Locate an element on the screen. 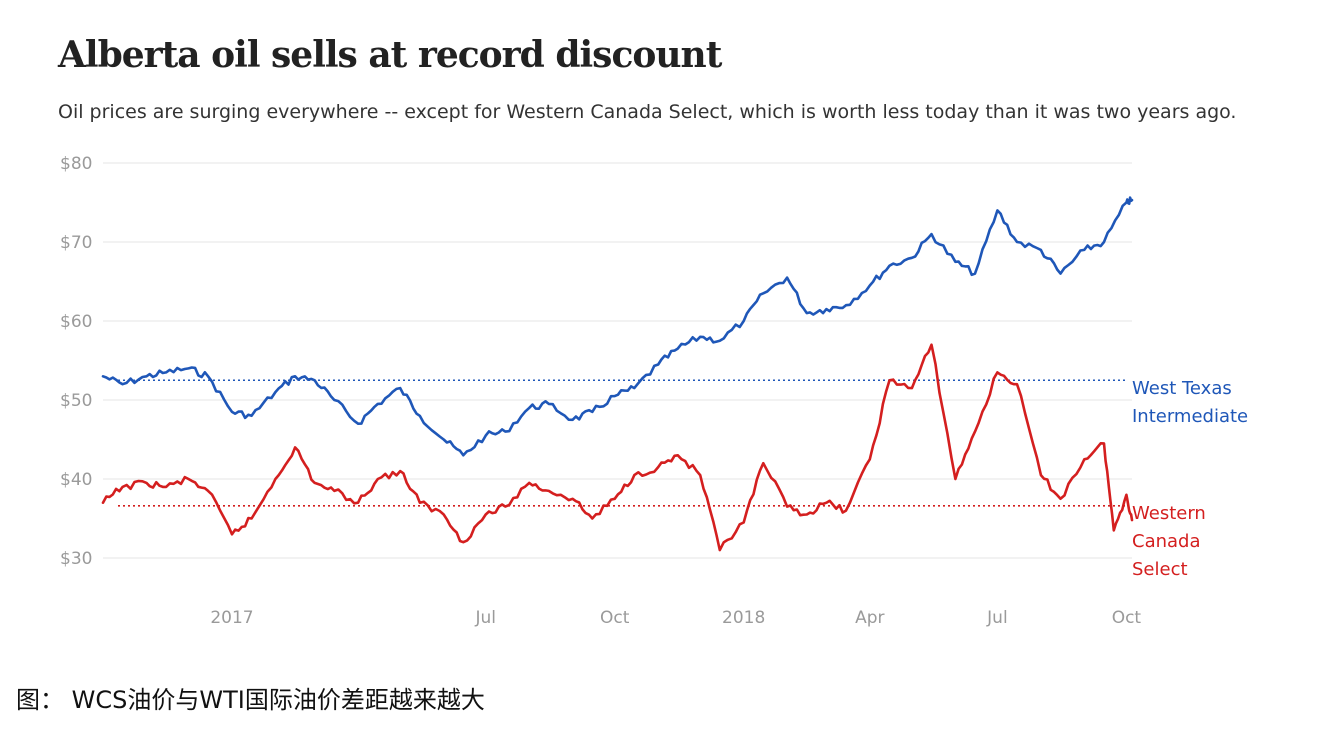  series-label: Select is located at coordinates (1160, 569).